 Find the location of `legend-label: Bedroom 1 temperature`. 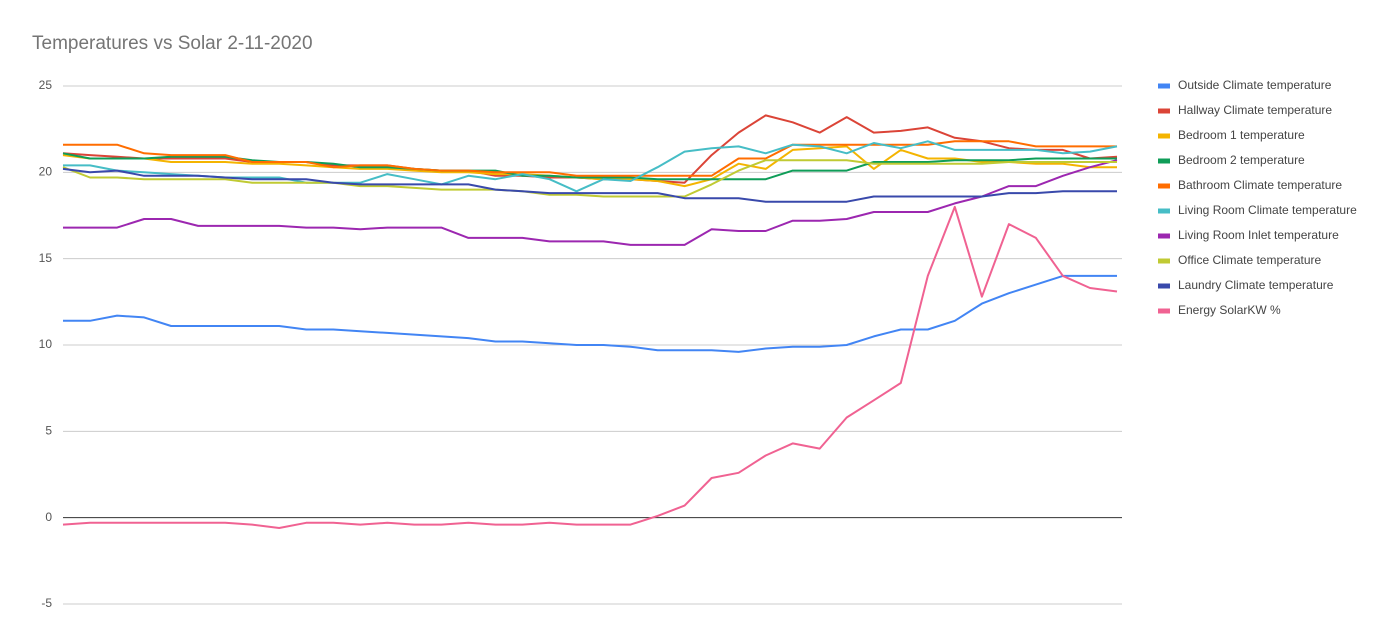

legend-label: Bedroom 1 temperature is located at coordinates (1241, 135).